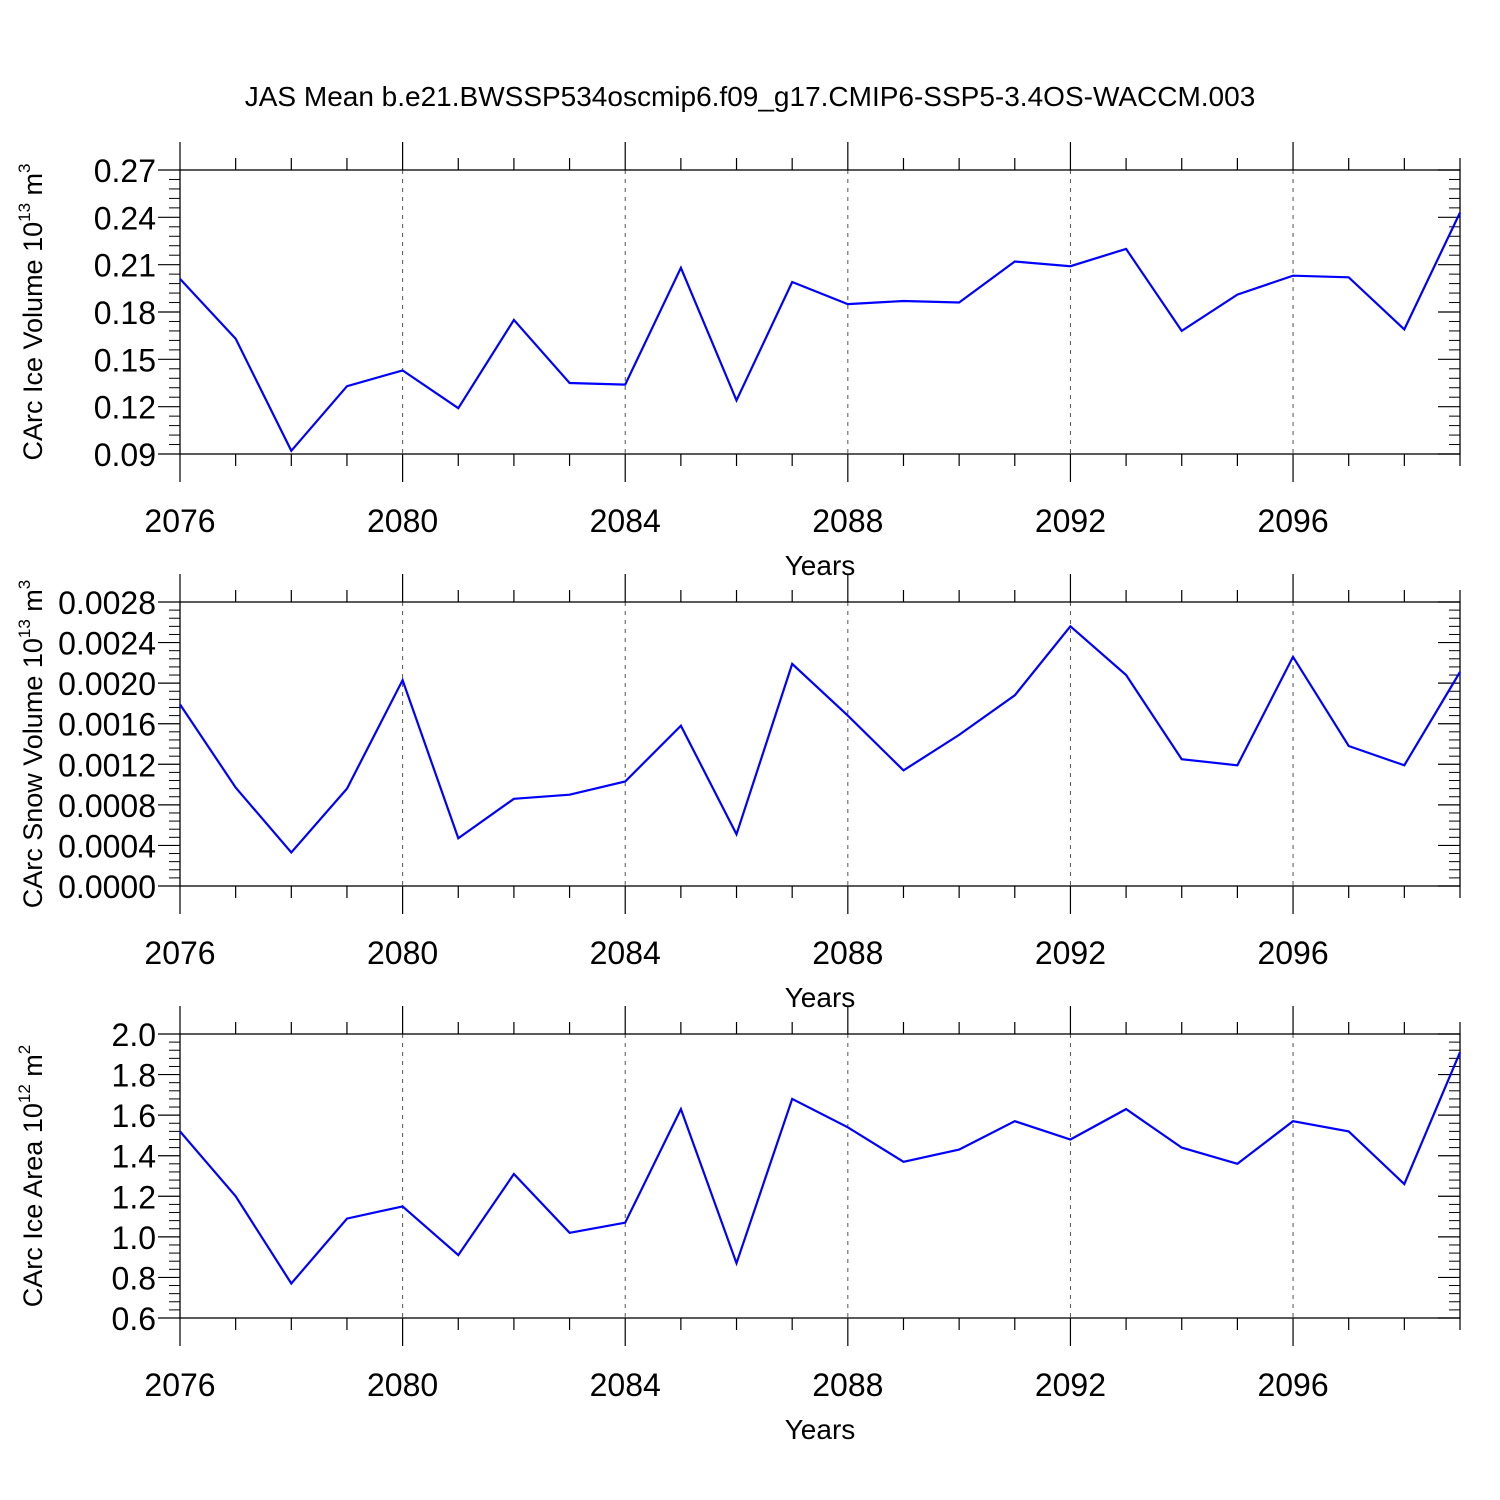 The image size is (1500, 1500). What do you see at coordinates (134, 1035) in the screenshot?
I see `y-tick-label: 2.0` at bounding box center [134, 1035].